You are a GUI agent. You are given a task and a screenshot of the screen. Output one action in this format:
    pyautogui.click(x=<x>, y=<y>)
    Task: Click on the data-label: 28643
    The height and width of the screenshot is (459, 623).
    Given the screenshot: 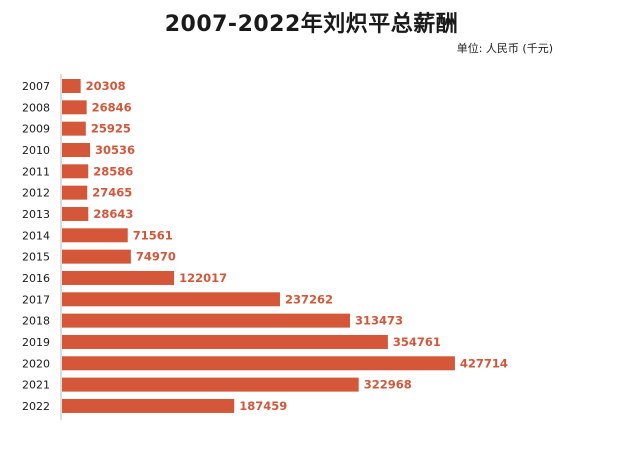 What is the action you would take?
    pyautogui.click(x=113, y=214)
    